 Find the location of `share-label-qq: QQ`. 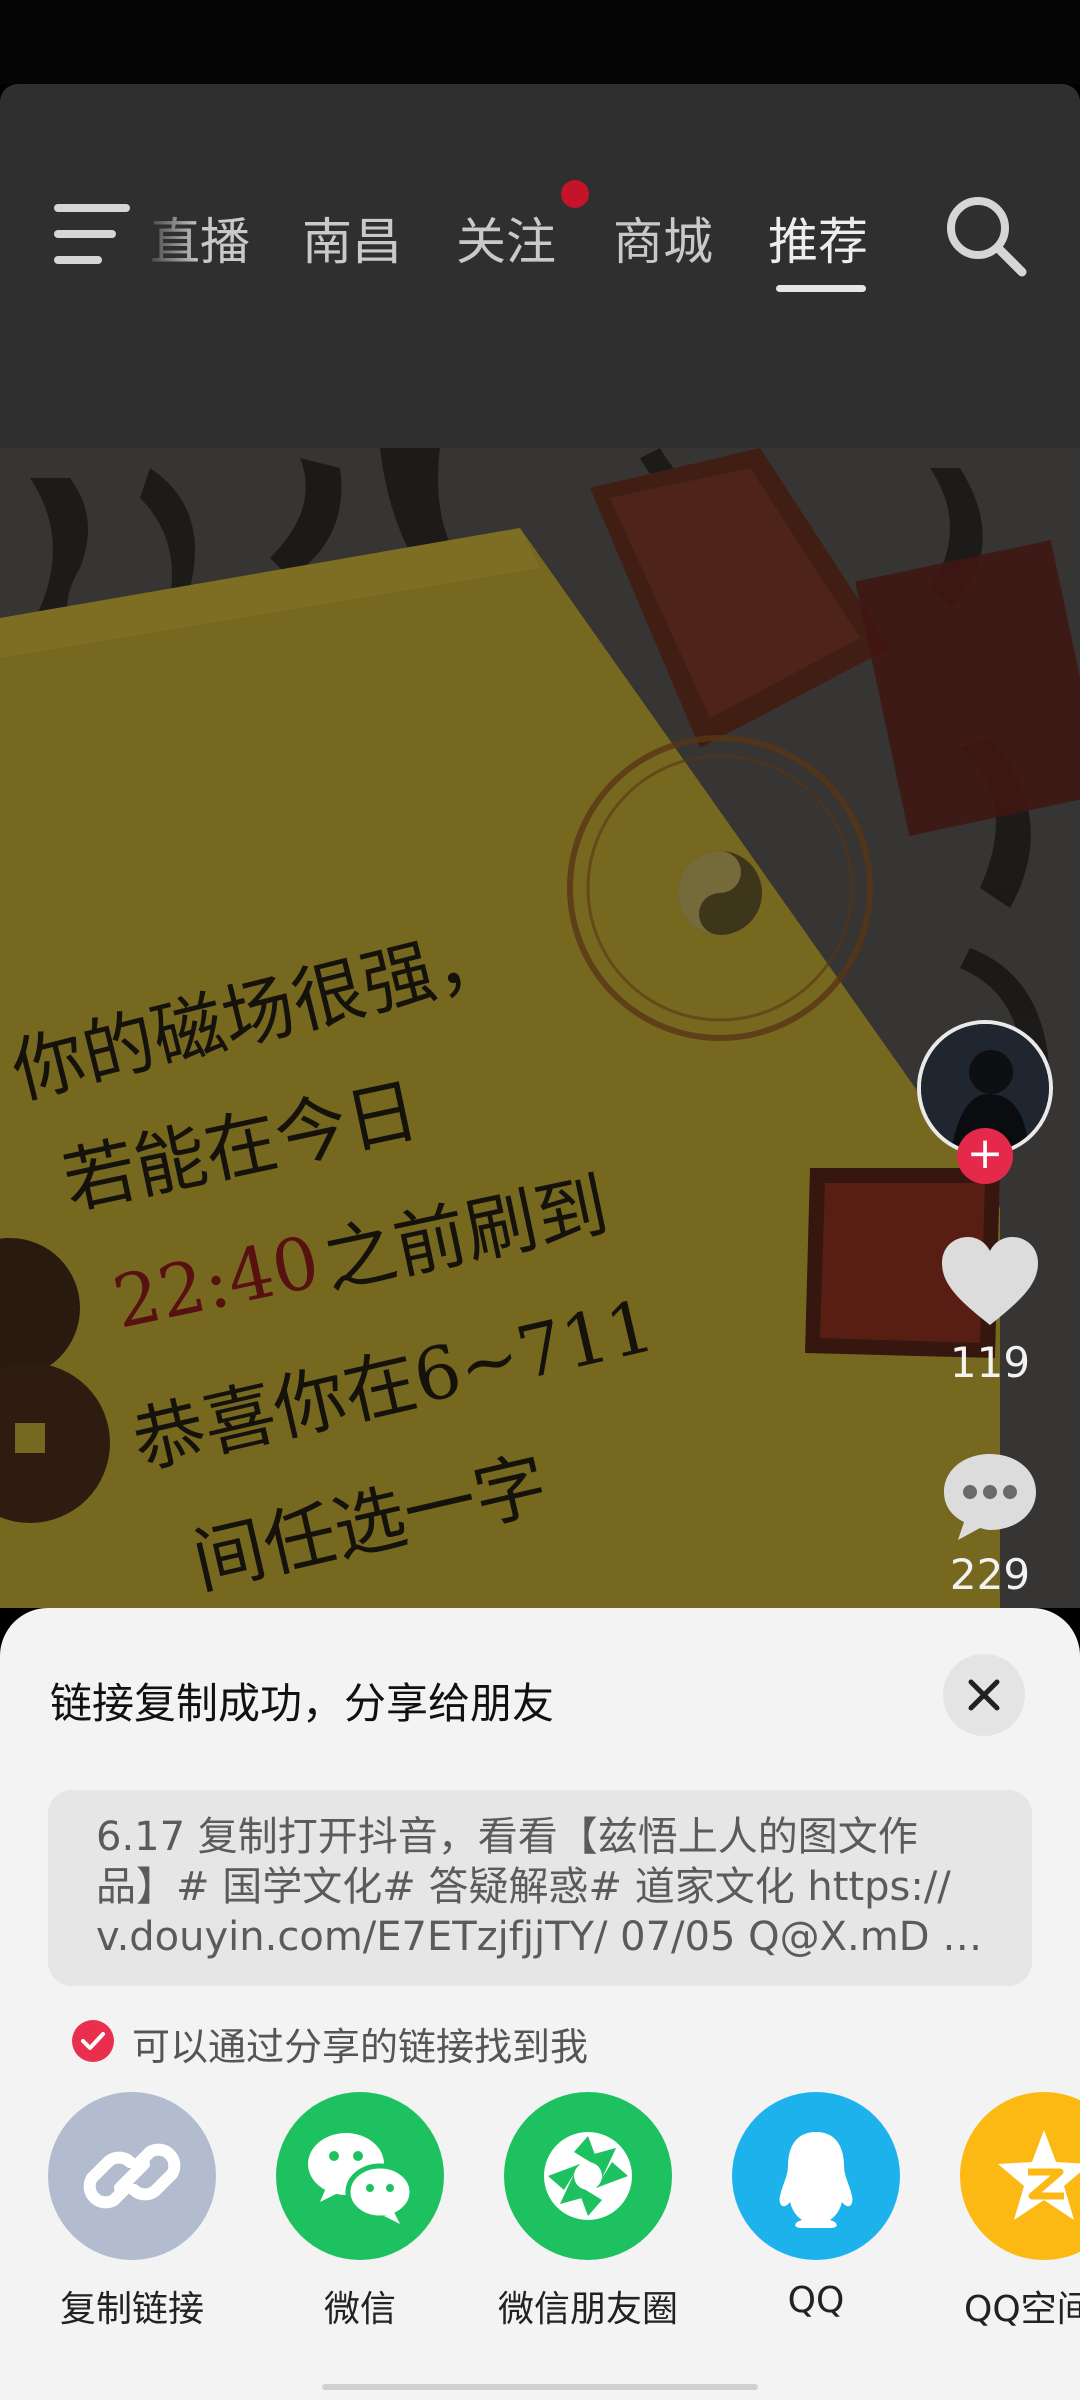

share-label-qq: QQ is located at coordinates (816, 2300).